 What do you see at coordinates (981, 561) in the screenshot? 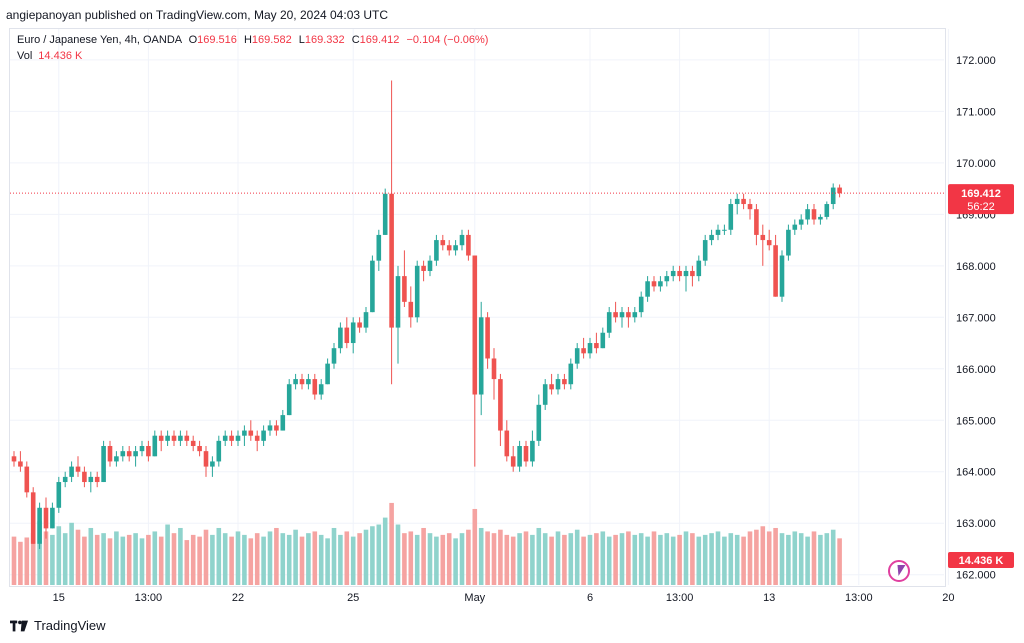
I see `volume-badge-label: 14.436 K` at bounding box center [981, 561].